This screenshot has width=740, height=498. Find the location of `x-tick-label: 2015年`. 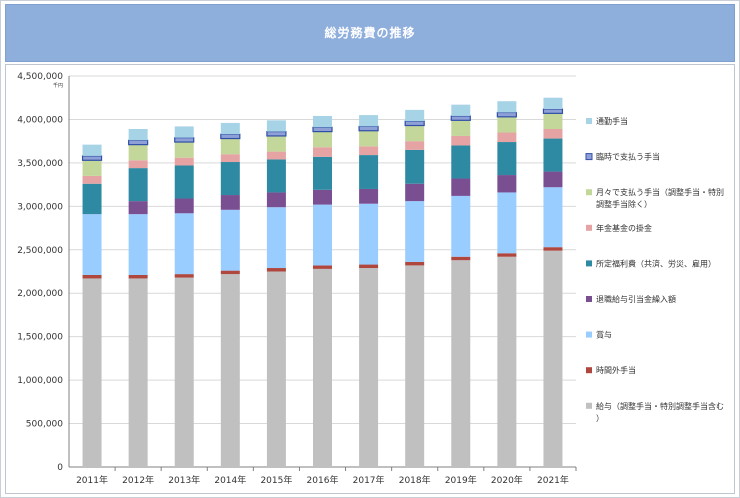

x-tick-label: 2015年 is located at coordinates (276, 480).